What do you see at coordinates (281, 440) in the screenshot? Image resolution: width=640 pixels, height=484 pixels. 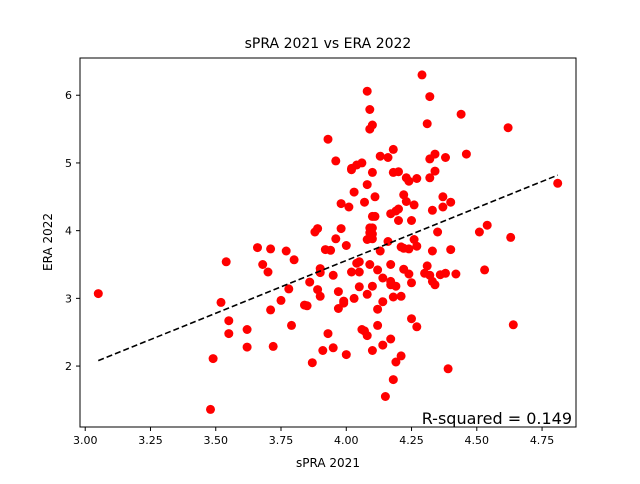 I see `x-tick-label: 3.75` at bounding box center [281, 440].